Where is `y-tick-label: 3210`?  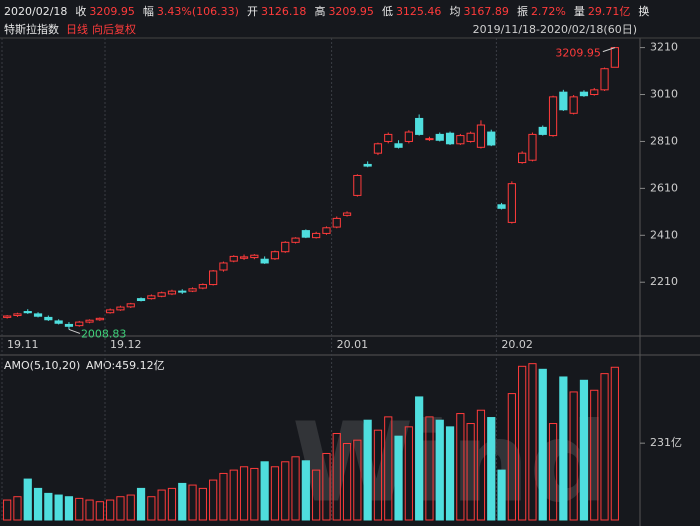
y-tick-label: 3210 is located at coordinates (664, 47).